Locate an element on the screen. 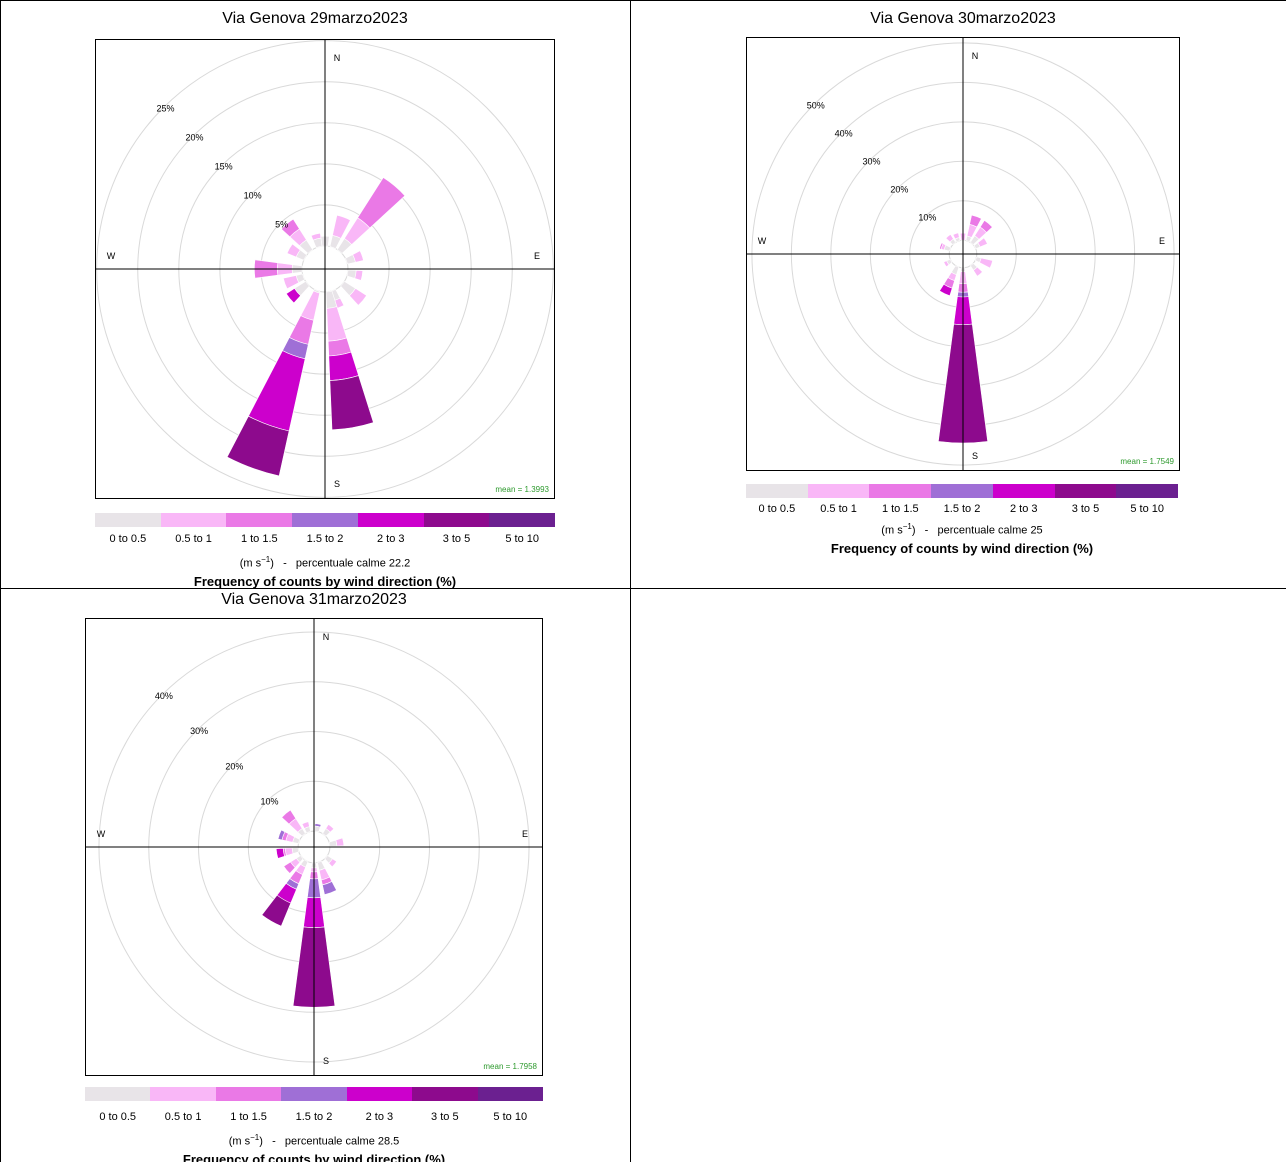 The width and height of the screenshot is (1286, 1162). ring-label: 15% is located at coordinates (224, 167).